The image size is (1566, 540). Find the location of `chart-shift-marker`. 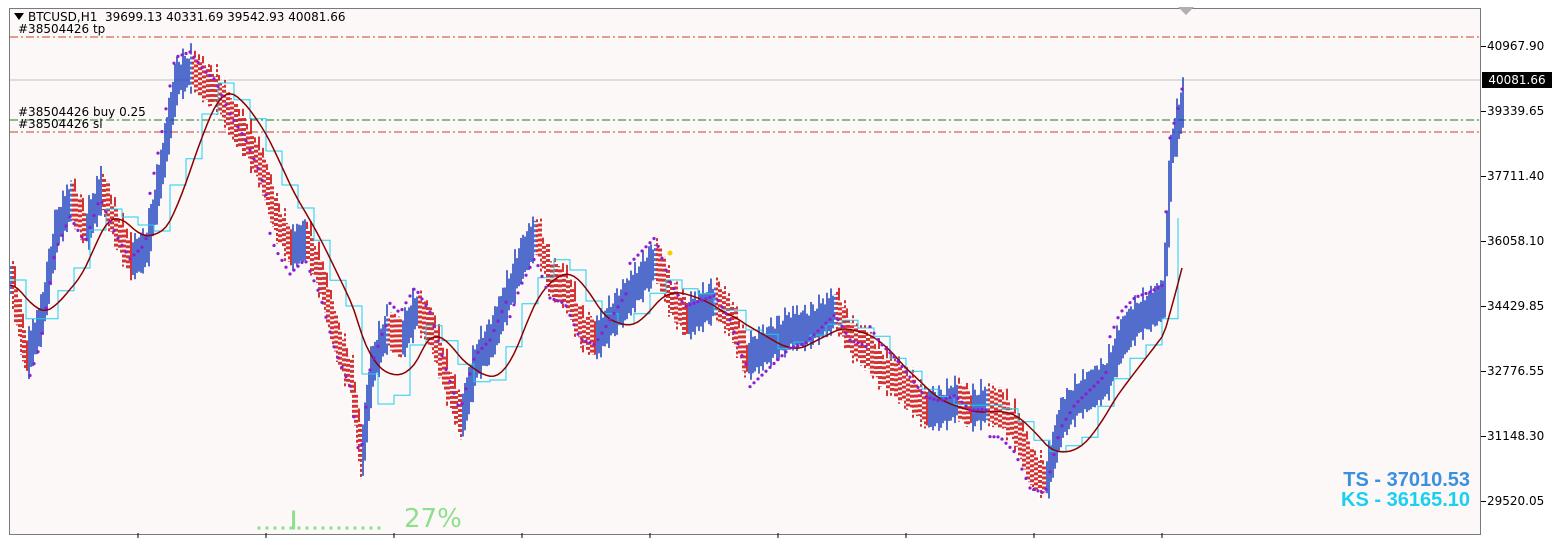

chart-shift-marker is located at coordinates (1186, 11).